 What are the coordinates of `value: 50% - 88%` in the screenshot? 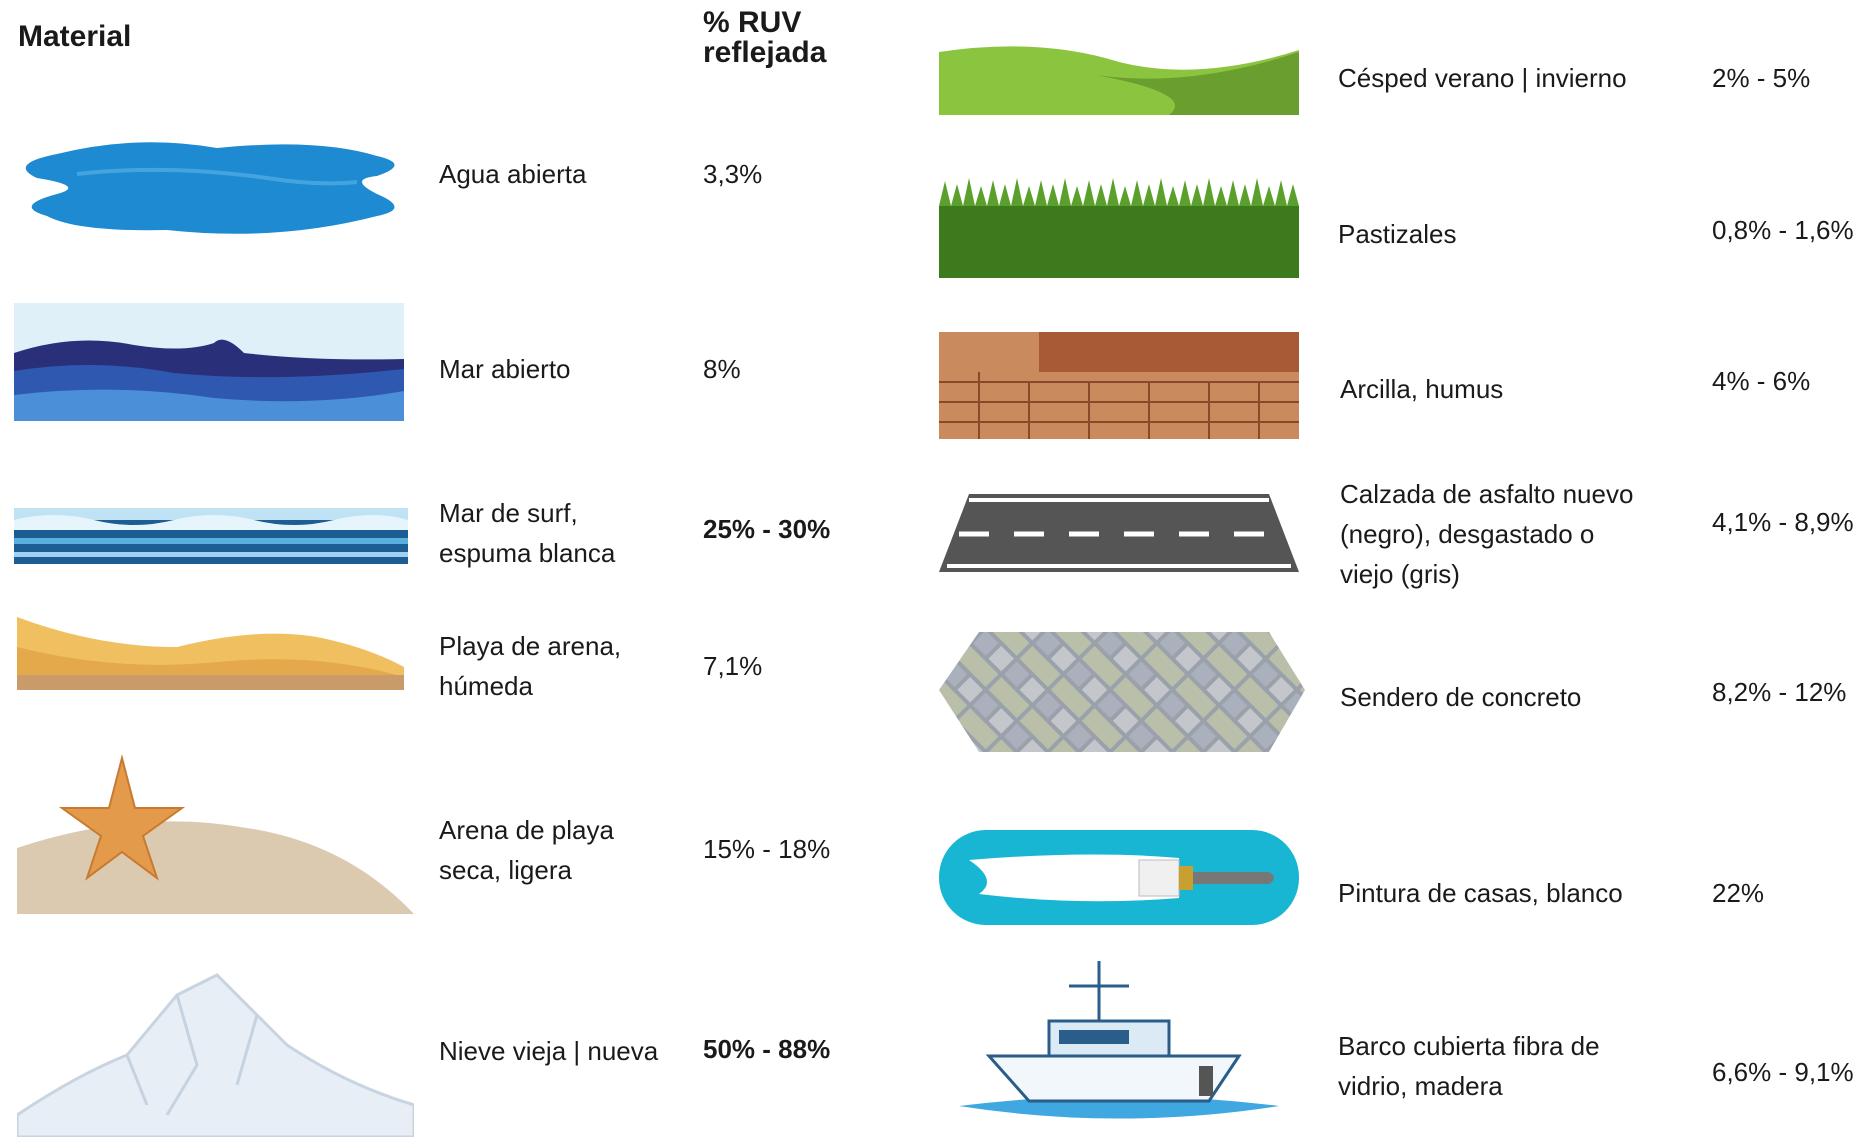 It's located at (767, 1049).